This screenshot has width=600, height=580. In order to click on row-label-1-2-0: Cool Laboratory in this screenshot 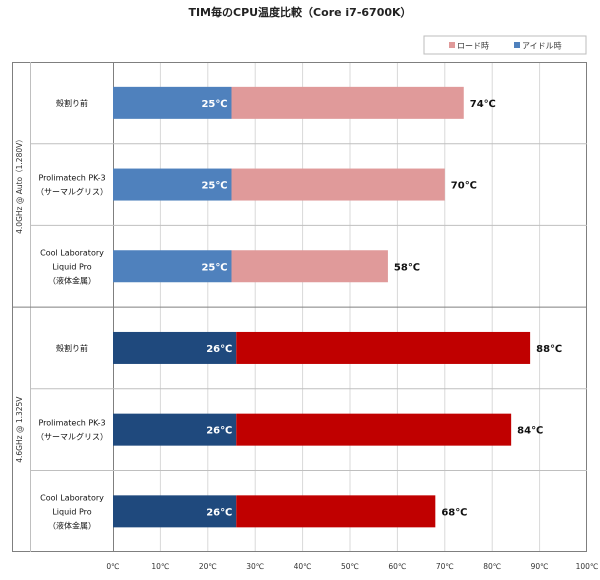, I will do `click(72, 497)`.